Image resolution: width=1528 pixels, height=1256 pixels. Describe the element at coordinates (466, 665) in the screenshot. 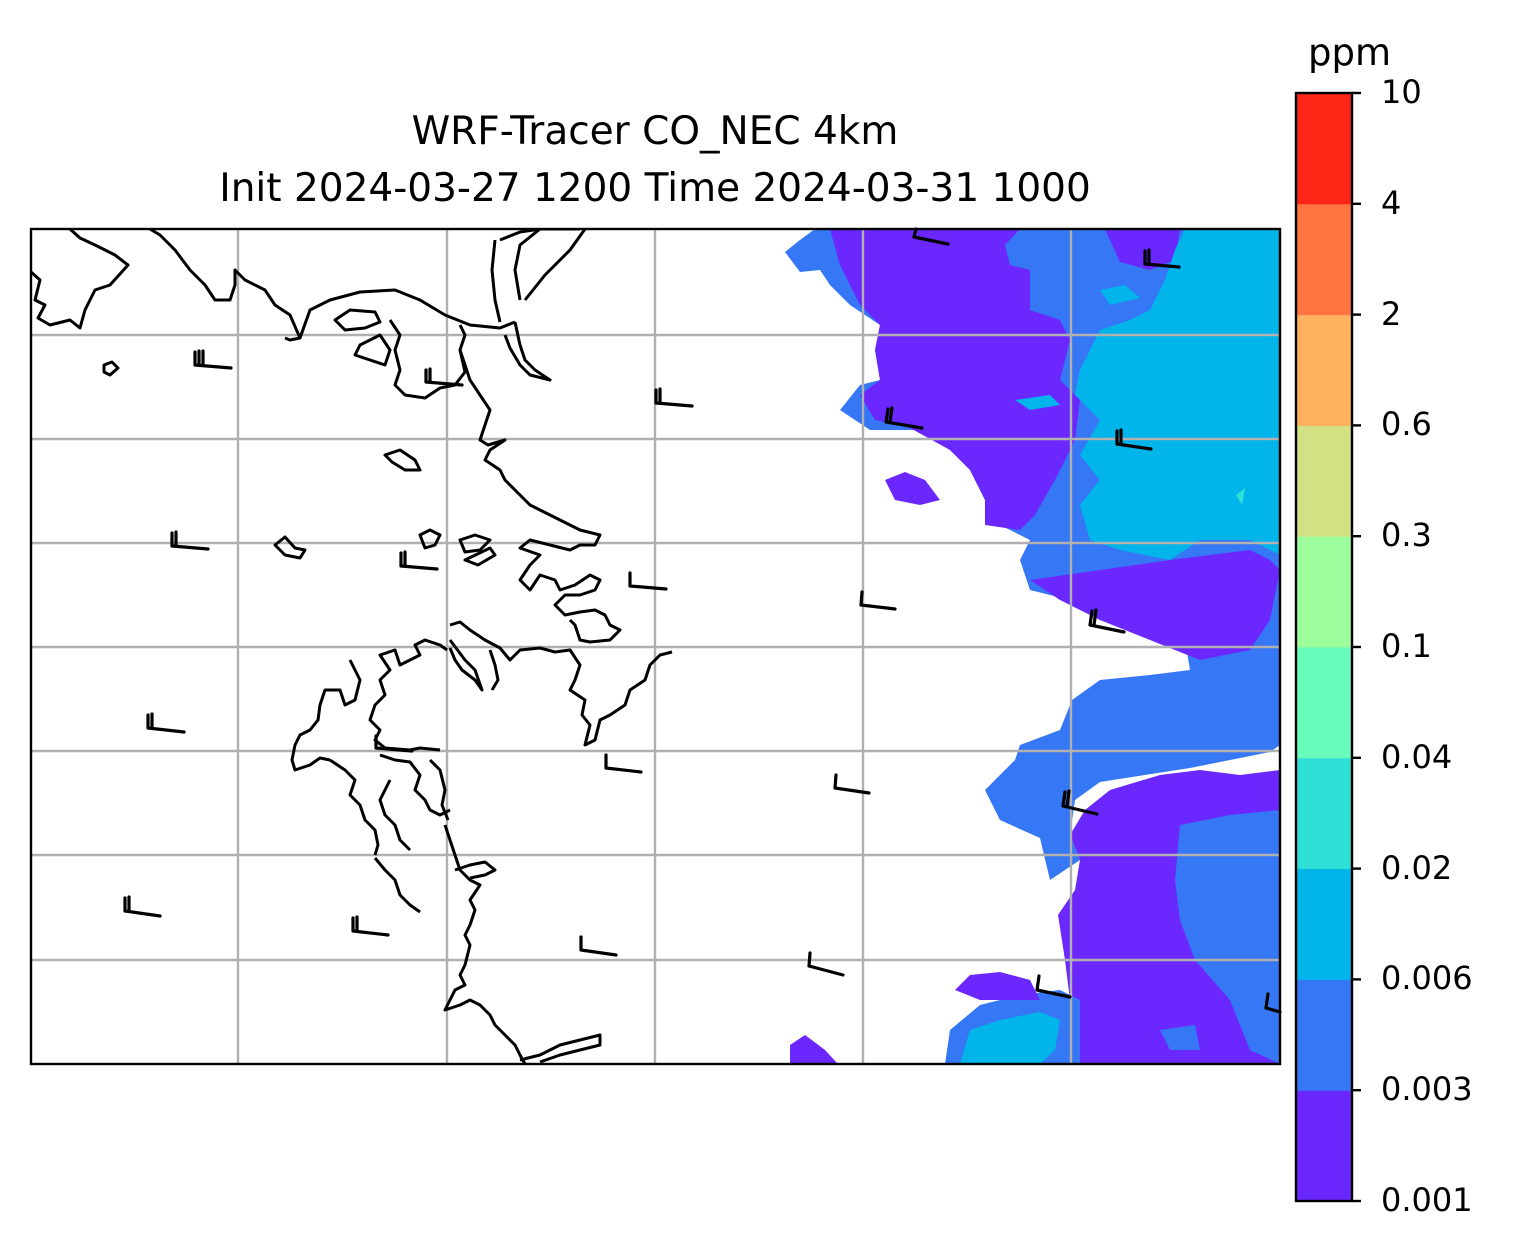

I see `coastline-central-fjord-a` at that location.